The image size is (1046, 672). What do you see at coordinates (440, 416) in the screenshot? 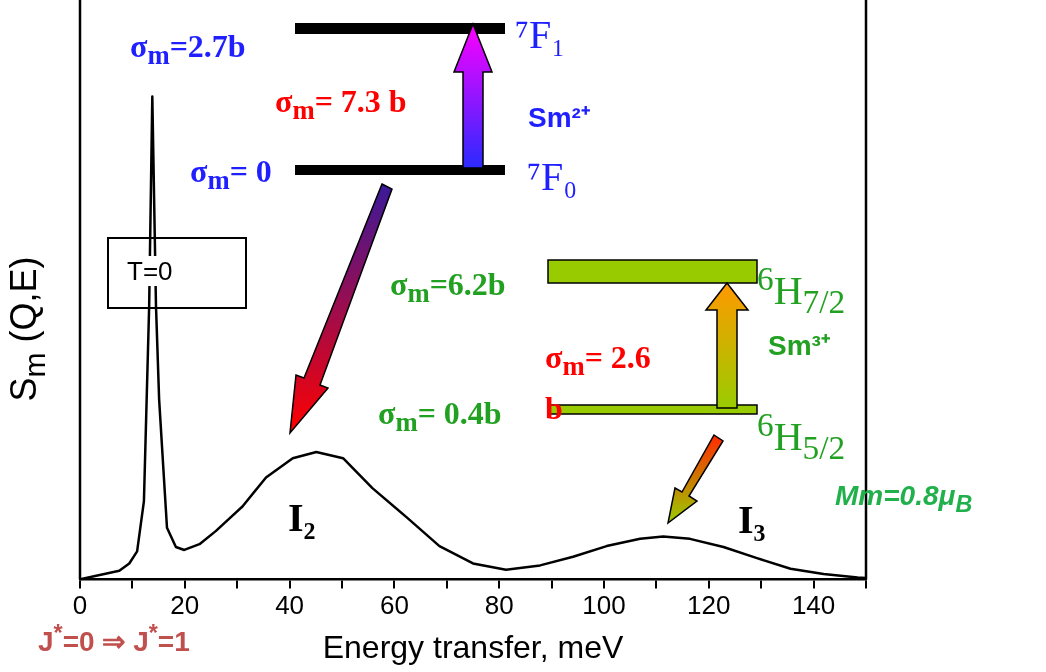
I see `annotation: σ$_{m}$= 0.4b` at bounding box center [440, 416].